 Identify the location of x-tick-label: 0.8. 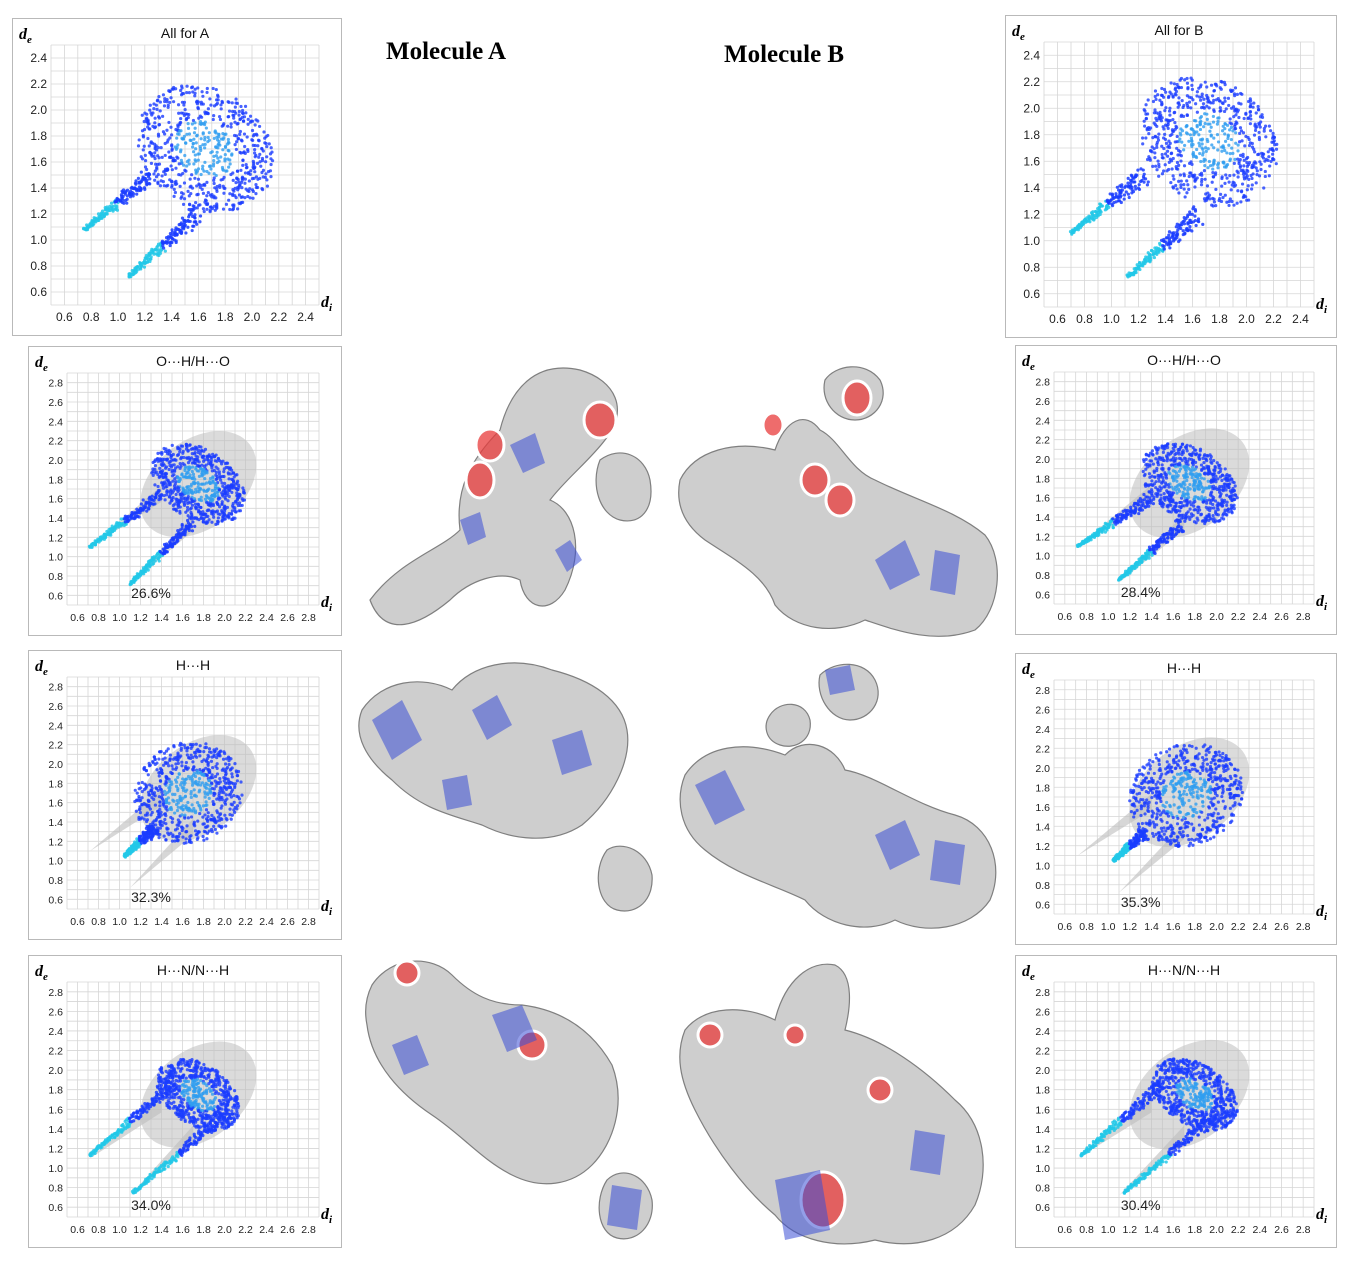
(98, 618).